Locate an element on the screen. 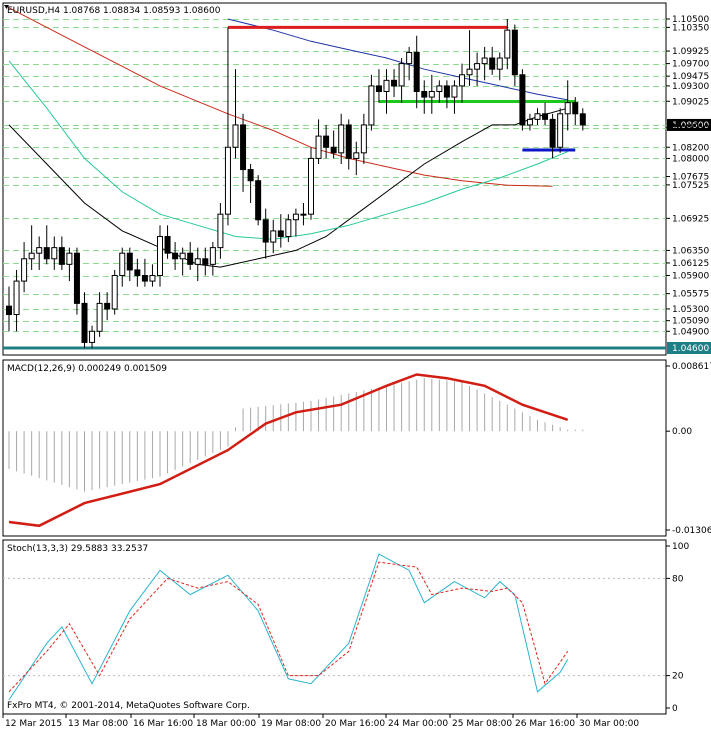 The width and height of the screenshot is (711, 732). current-price-label: 1.08600 is located at coordinates (690, 126).